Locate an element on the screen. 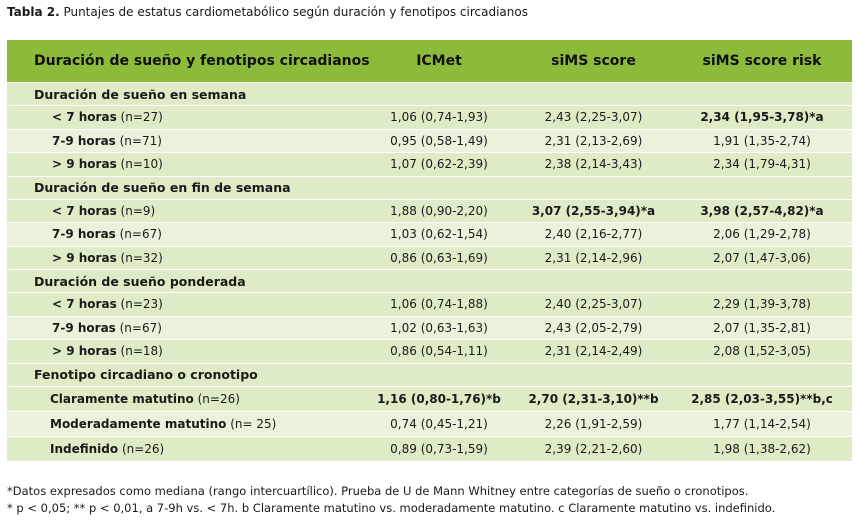 This screenshot has width=856, height=527. cell-icmet: 0,95 (0,58-1,49) is located at coordinates (439, 140).